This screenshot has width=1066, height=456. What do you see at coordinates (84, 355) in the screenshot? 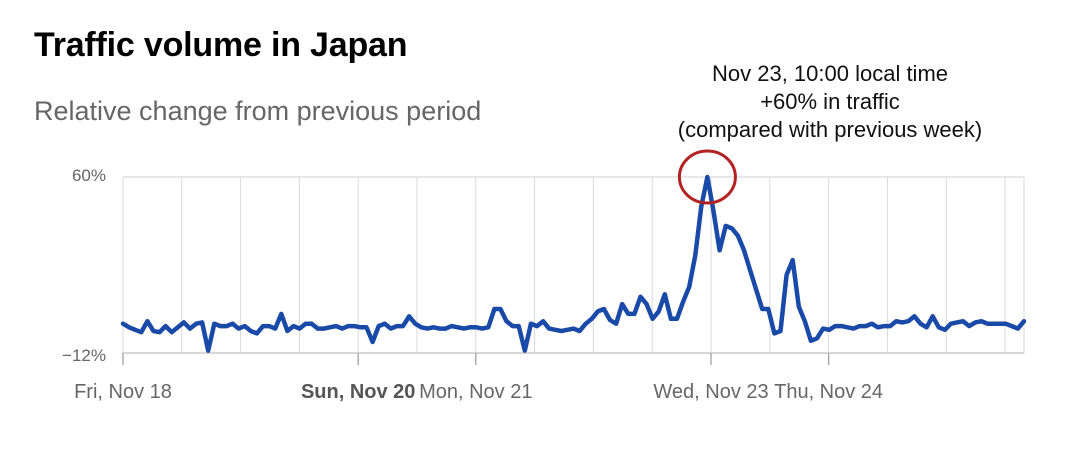
I see `y-tick-label-bottom: −12%` at bounding box center [84, 355].